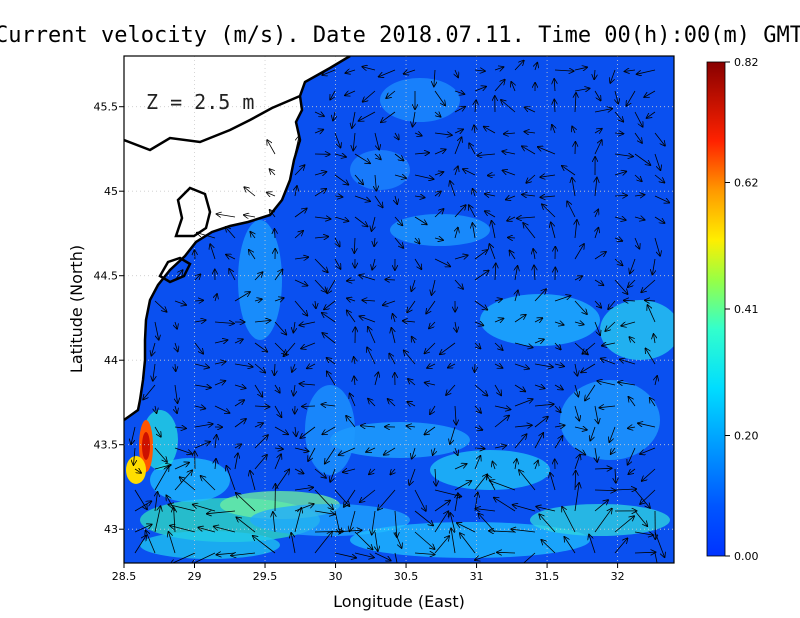  Describe the element at coordinates (406, 576) in the screenshot. I see `x-tick-label: 30.5` at that location.